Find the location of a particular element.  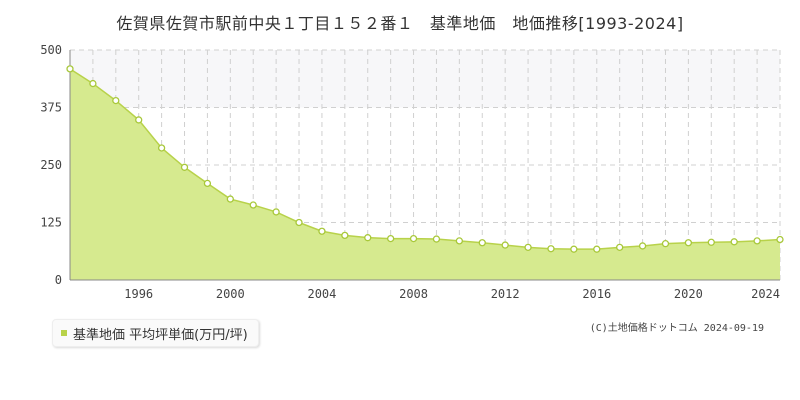

y-tick-labels: 0 125 250 375 500 is located at coordinates (51, 165).